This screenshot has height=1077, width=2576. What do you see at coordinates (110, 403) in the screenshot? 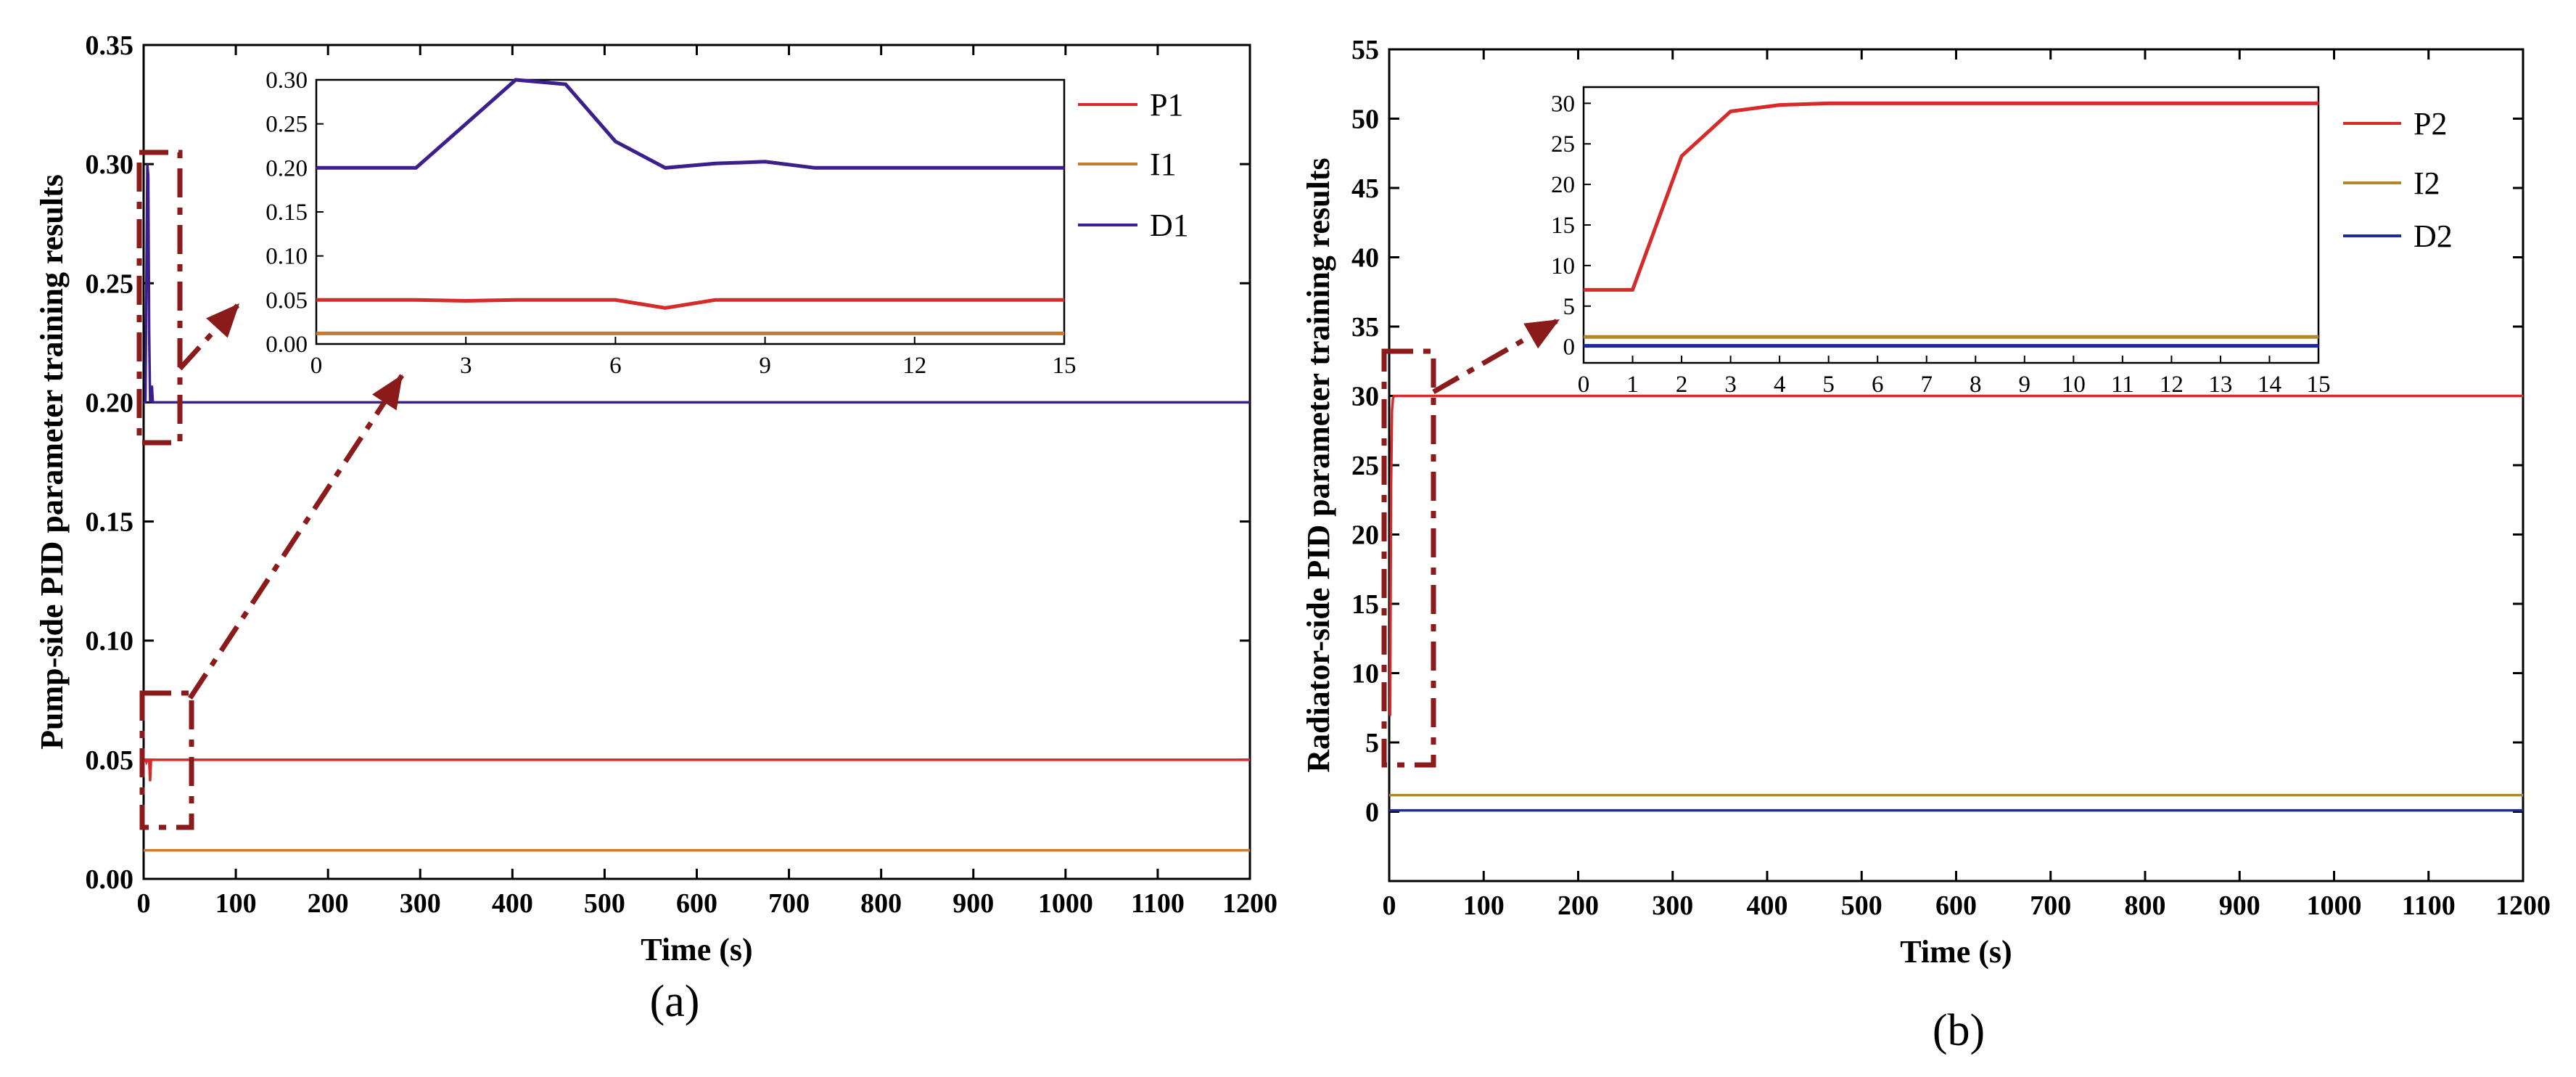
I see `y-tick-label: 0.20` at bounding box center [110, 403].